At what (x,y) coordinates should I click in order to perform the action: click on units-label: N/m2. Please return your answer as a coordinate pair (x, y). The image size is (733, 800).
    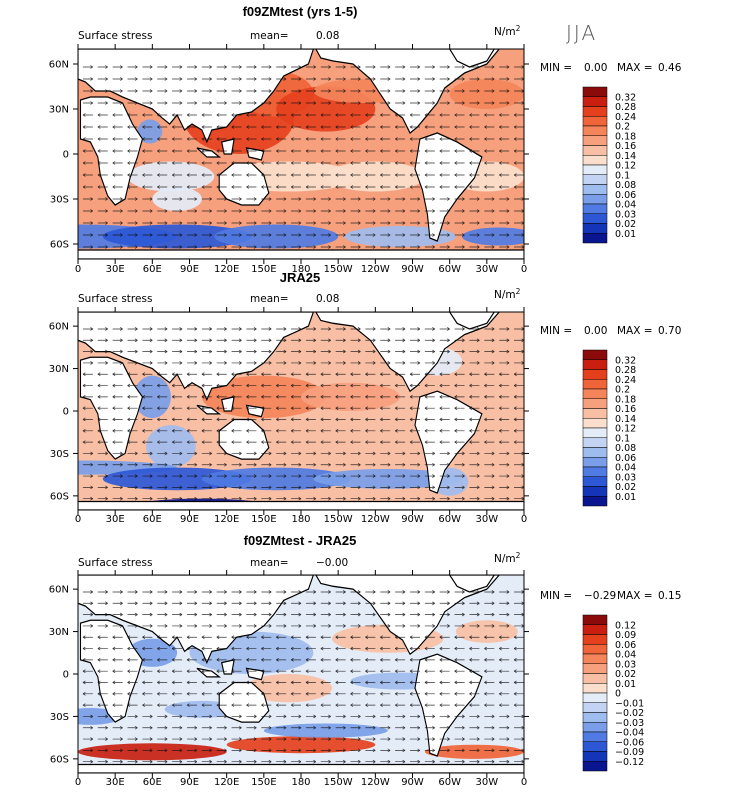
    Looking at the image, I should click on (507, 294).